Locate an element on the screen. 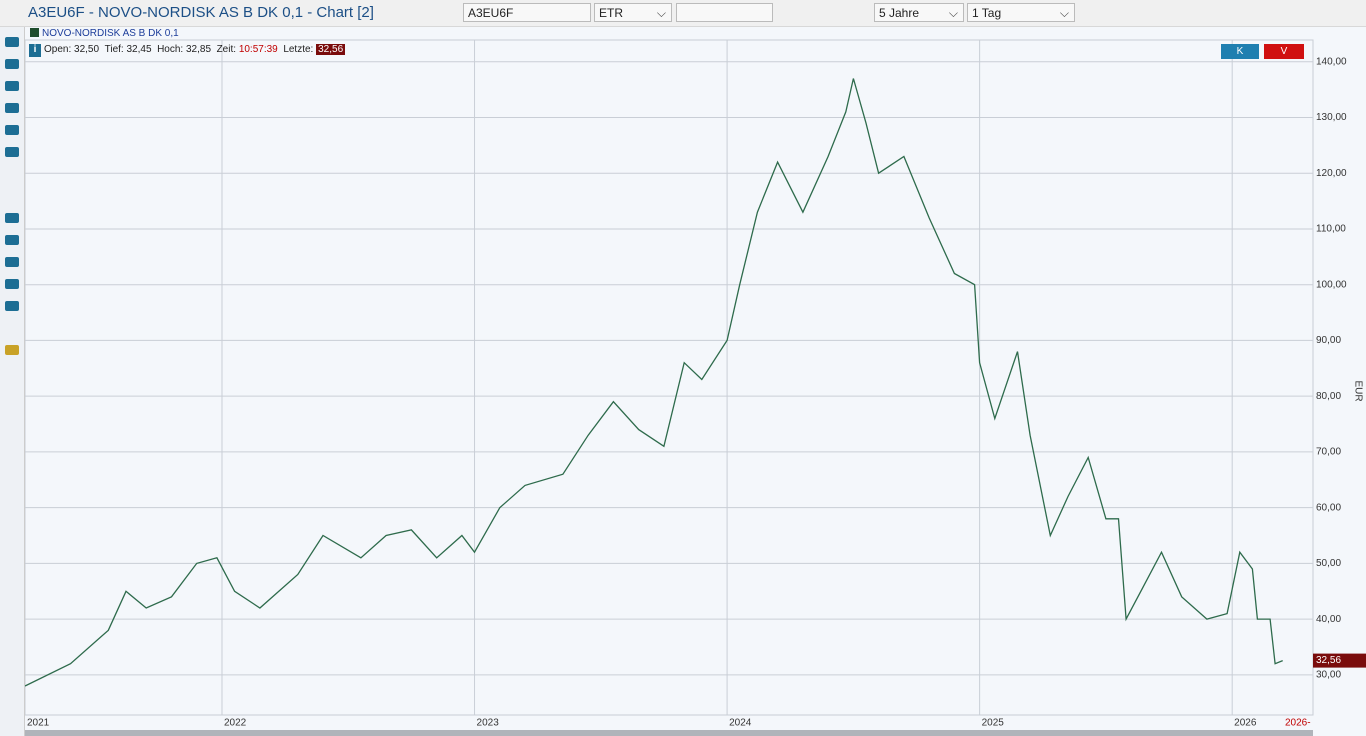 This screenshot has height=736, width=1366. open: 32,50 is located at coordinates (87, 49).